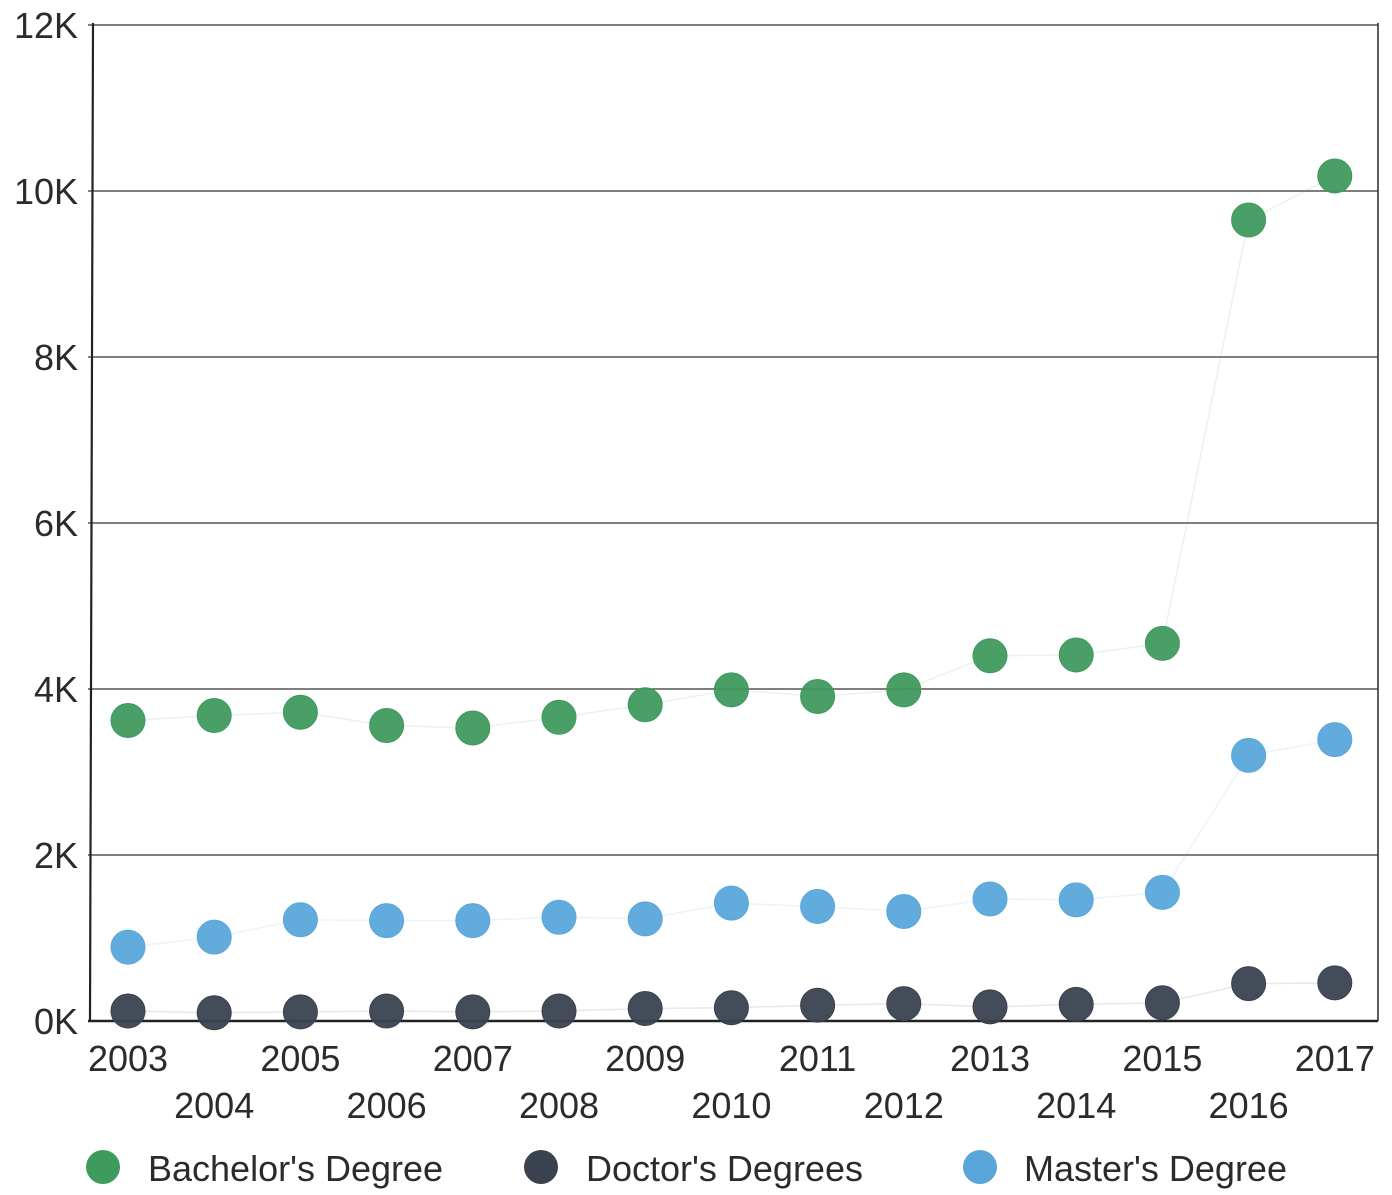  What do you see at coordinates (724, 1168) in the screenshot?
I see `legend-label: Doctor's Degrees` at bounding box center [724, 1168].